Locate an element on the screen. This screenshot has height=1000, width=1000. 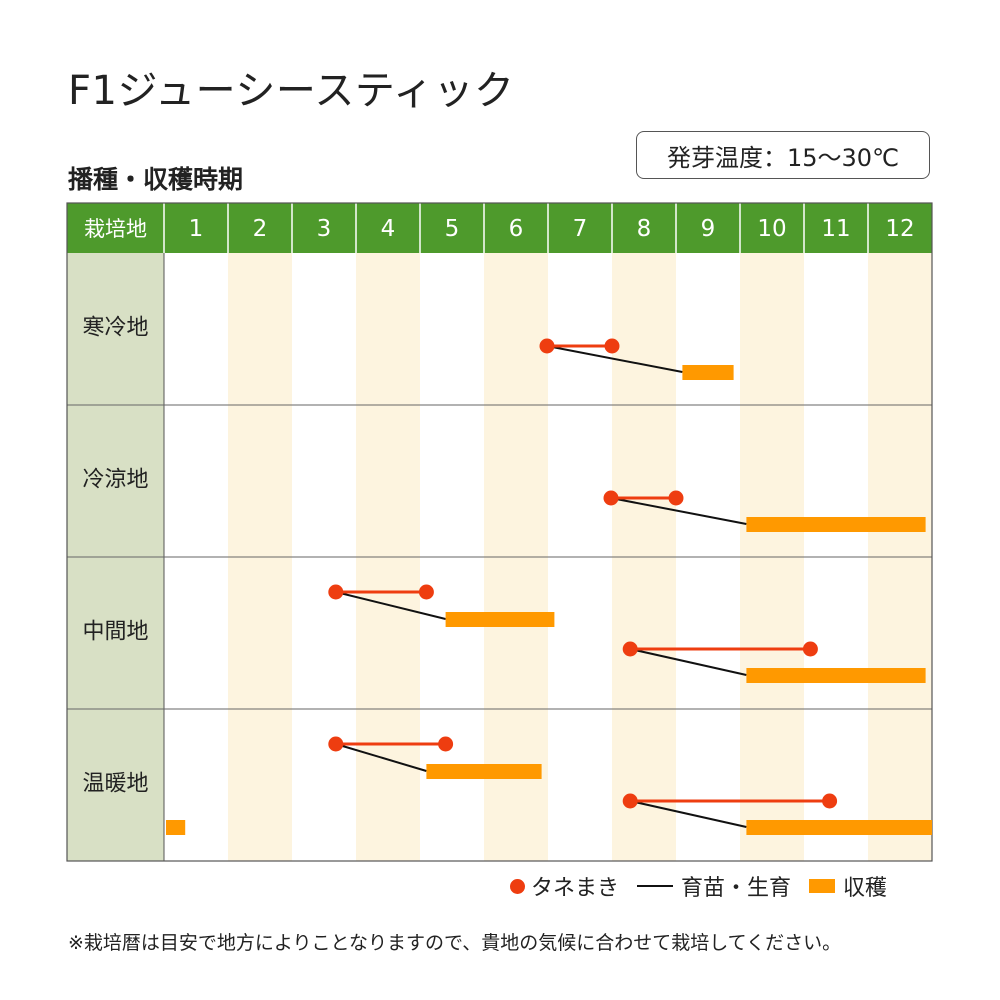
month-tick-4: 4 is located at coordinates (388, 229).